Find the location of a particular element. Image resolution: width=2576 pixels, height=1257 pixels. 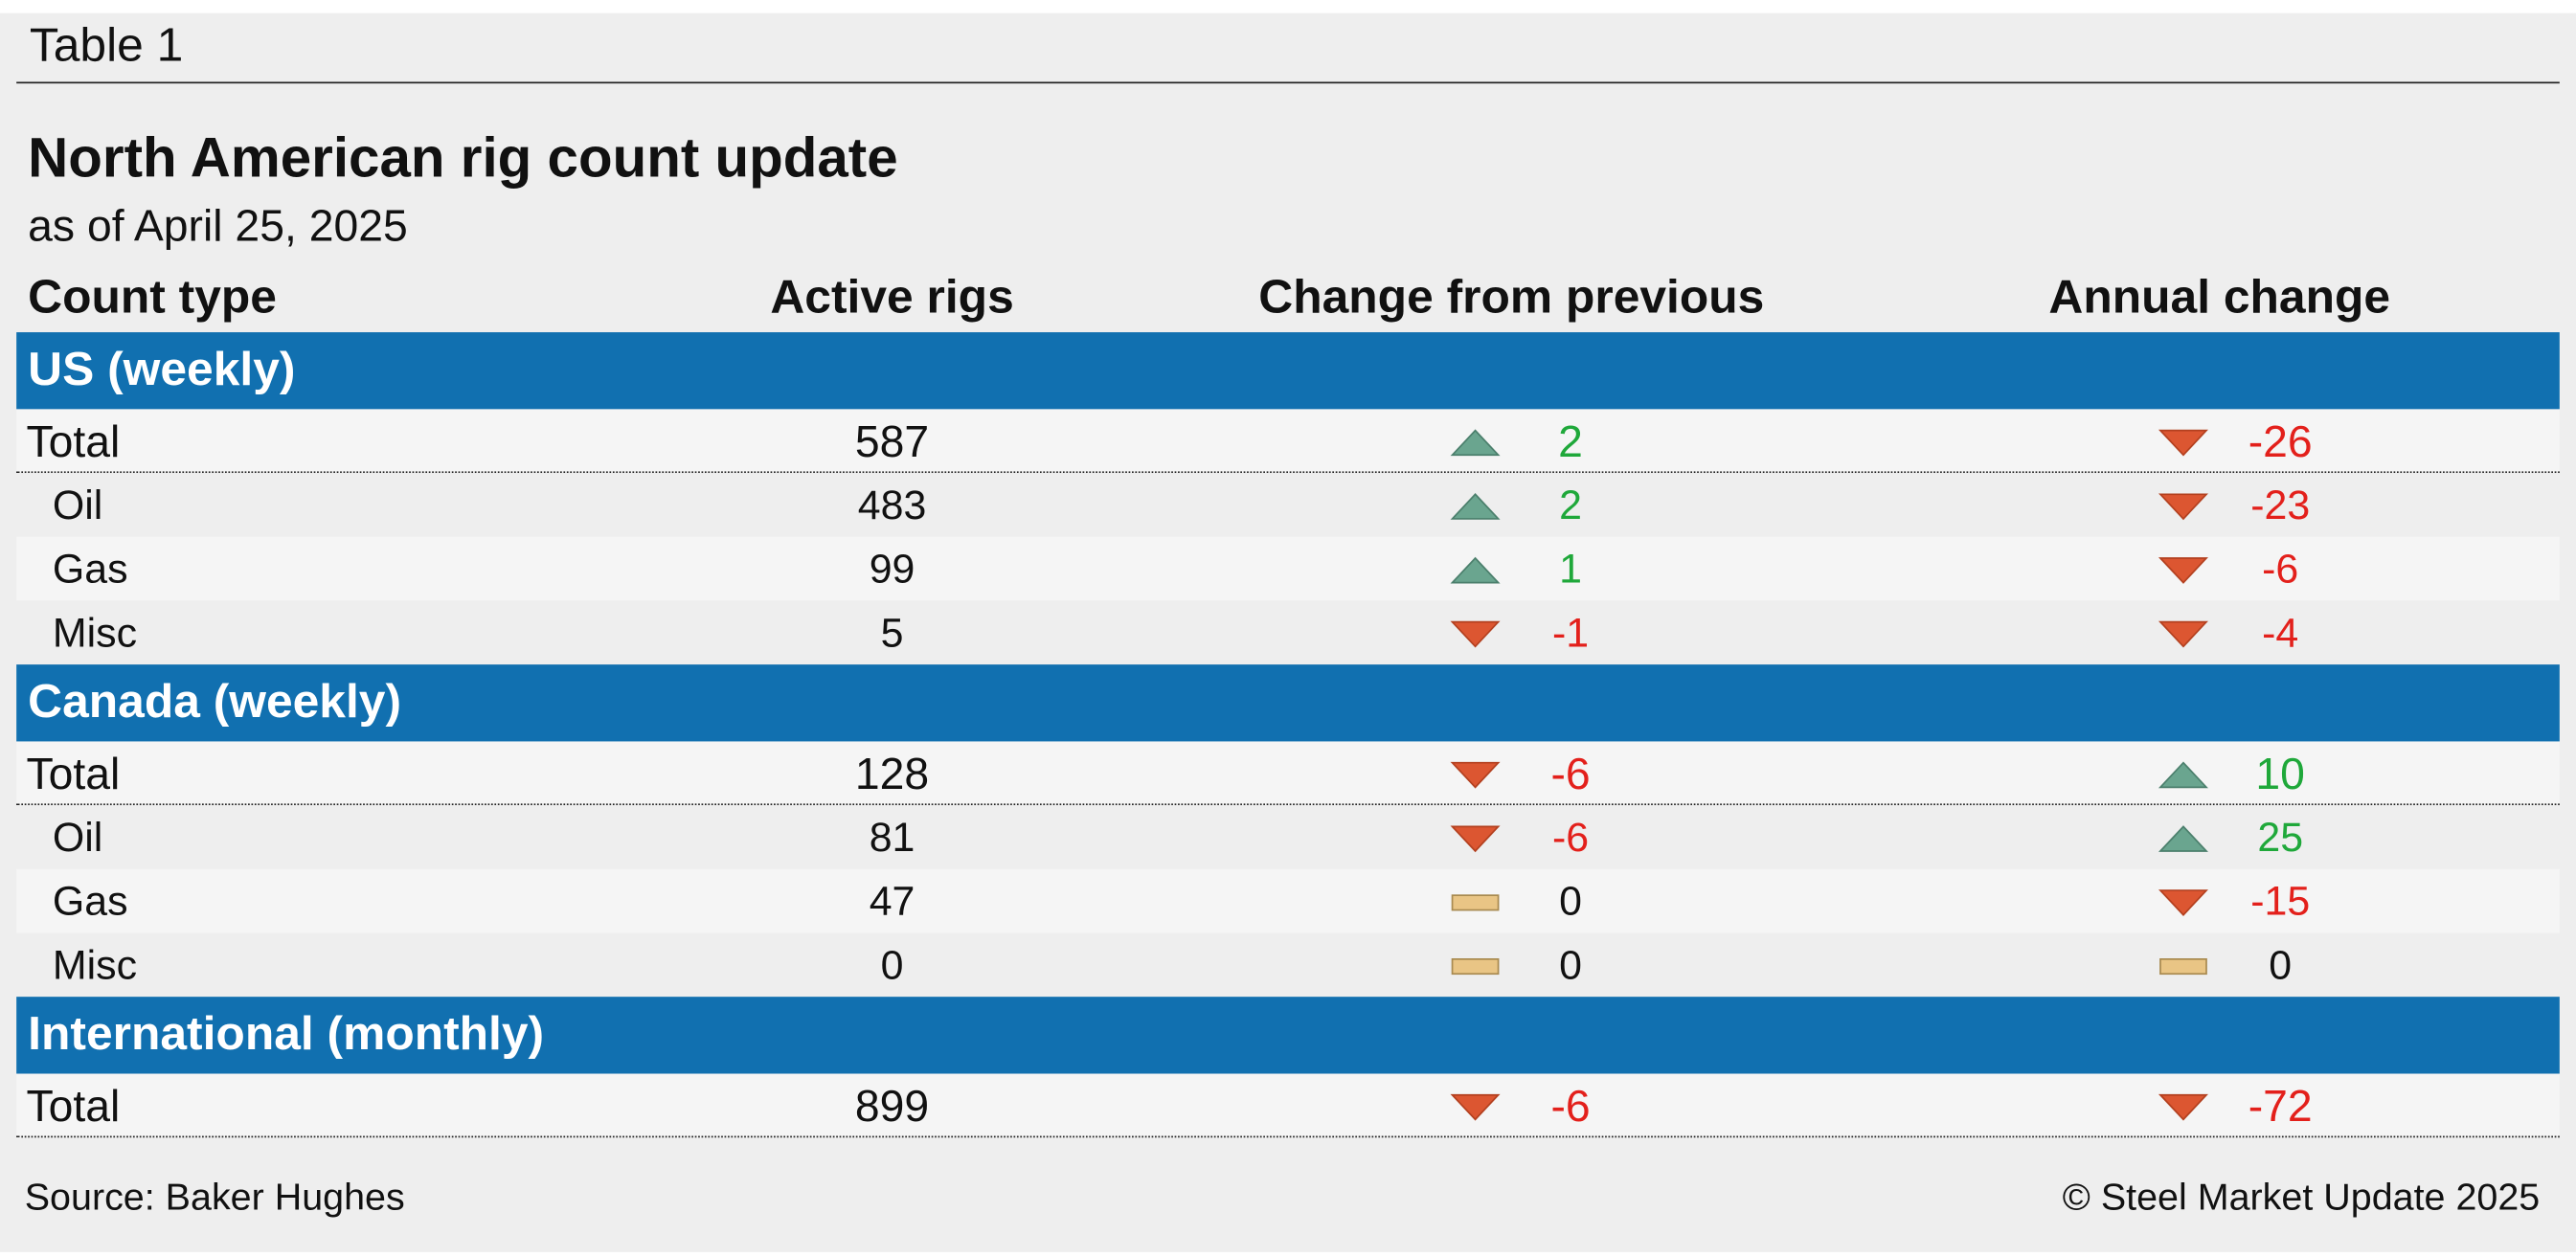

annual-change-value: 10 is located at coordinates (2280, 774).